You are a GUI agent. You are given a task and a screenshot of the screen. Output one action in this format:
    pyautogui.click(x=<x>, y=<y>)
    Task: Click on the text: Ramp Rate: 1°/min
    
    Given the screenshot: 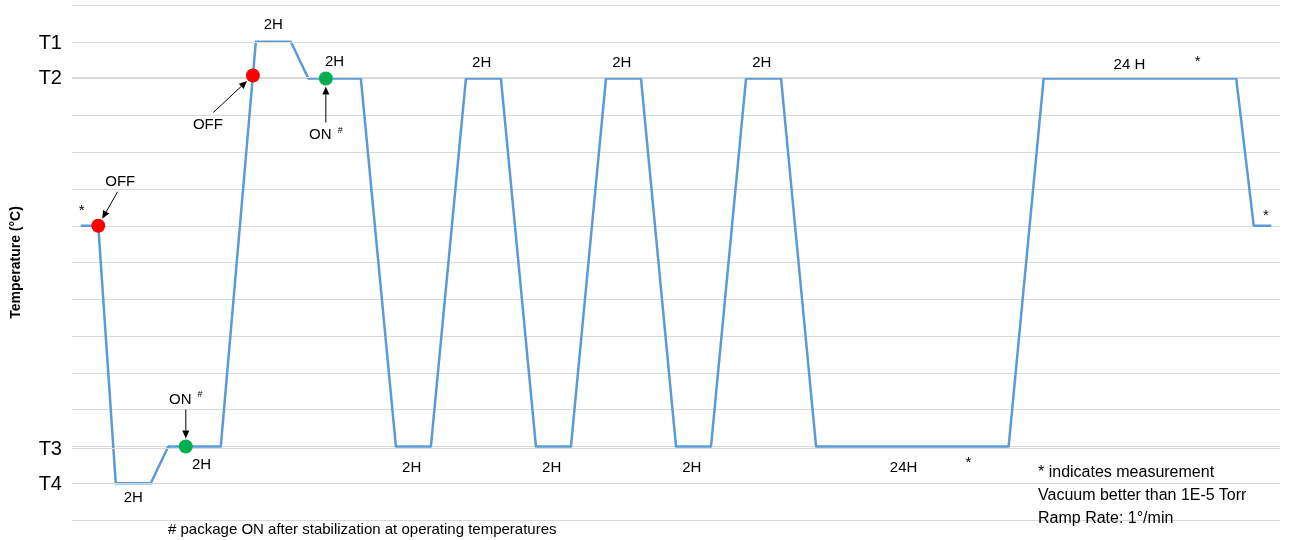 What is the action you would take?
    pyautogui.click(x=1106, y=517)
    